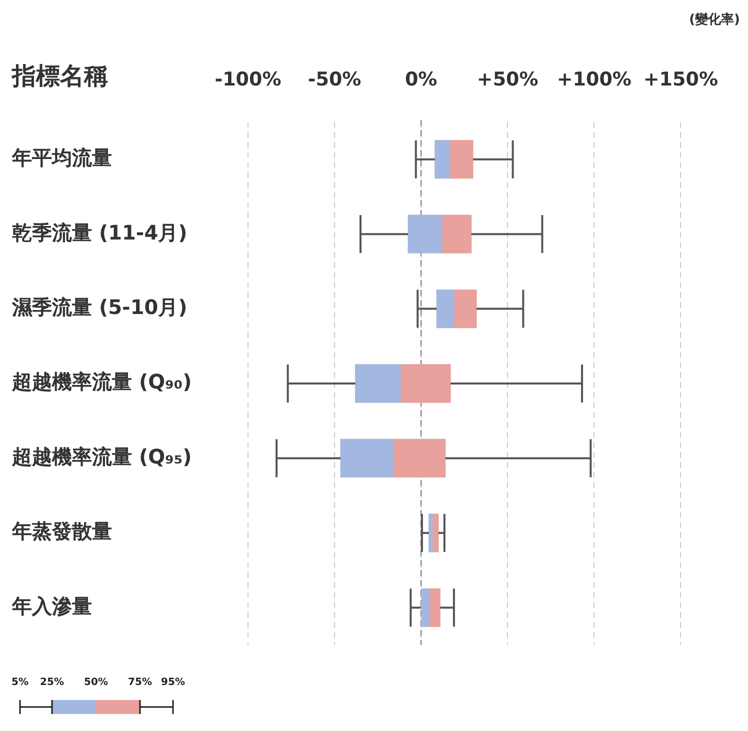 Image resolution: width=748 pixels, height=731 pixels. I want to click on text: 25%, so click(52, 682).